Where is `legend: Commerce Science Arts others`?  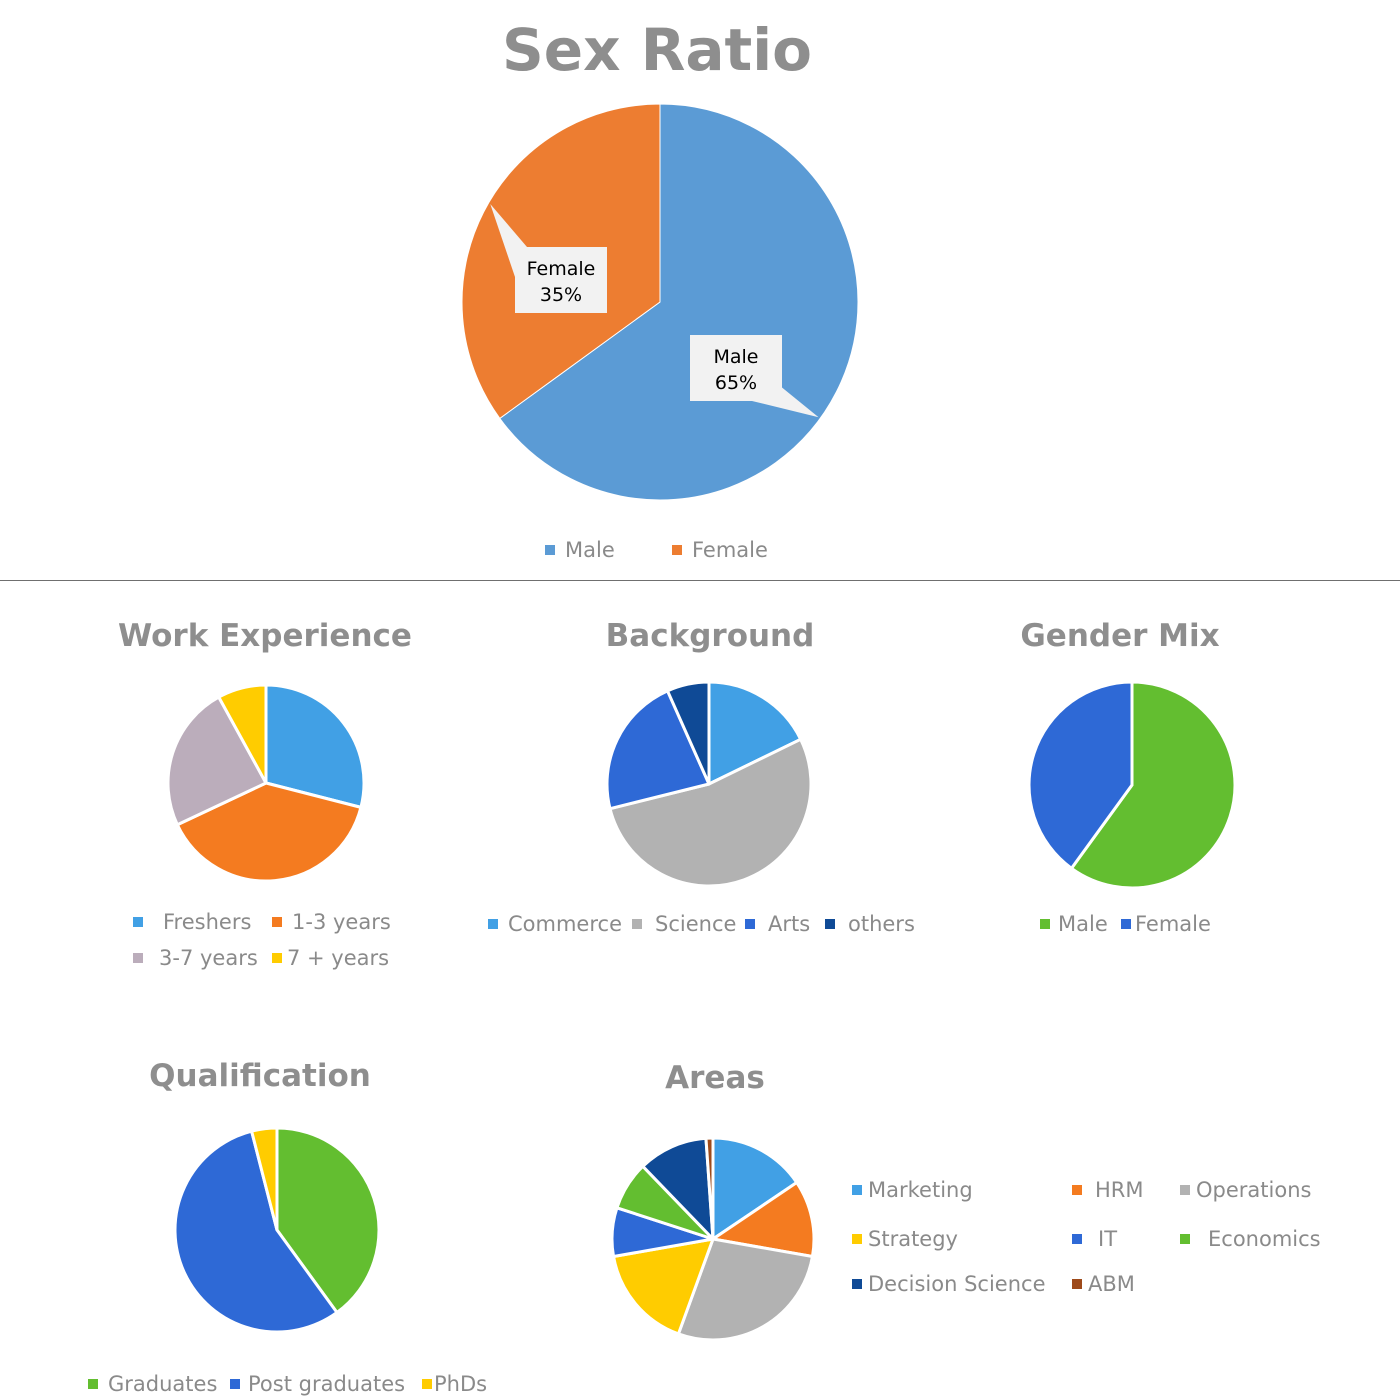
legend: Commerce Science Arts others is located at coordinates (710, 927).